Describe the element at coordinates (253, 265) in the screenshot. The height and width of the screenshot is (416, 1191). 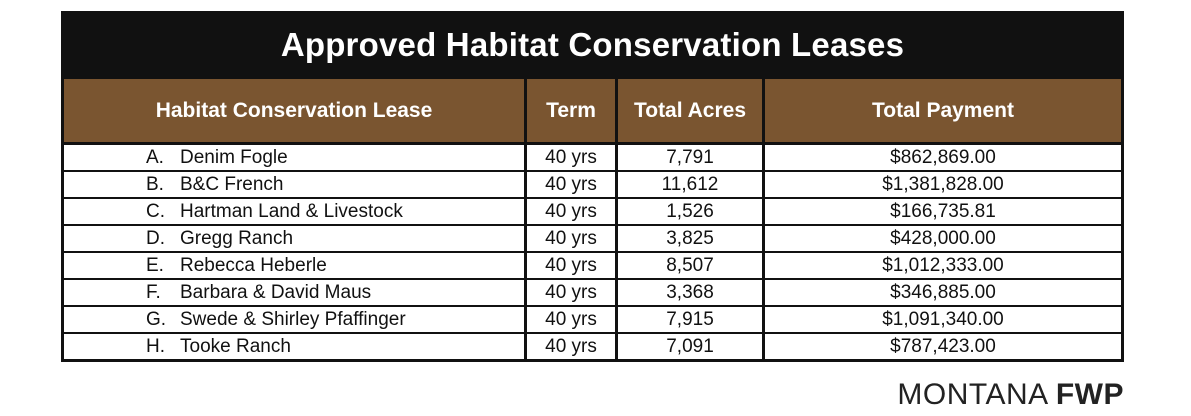
I see `lease-name: Rebecca Heberle` at that location.